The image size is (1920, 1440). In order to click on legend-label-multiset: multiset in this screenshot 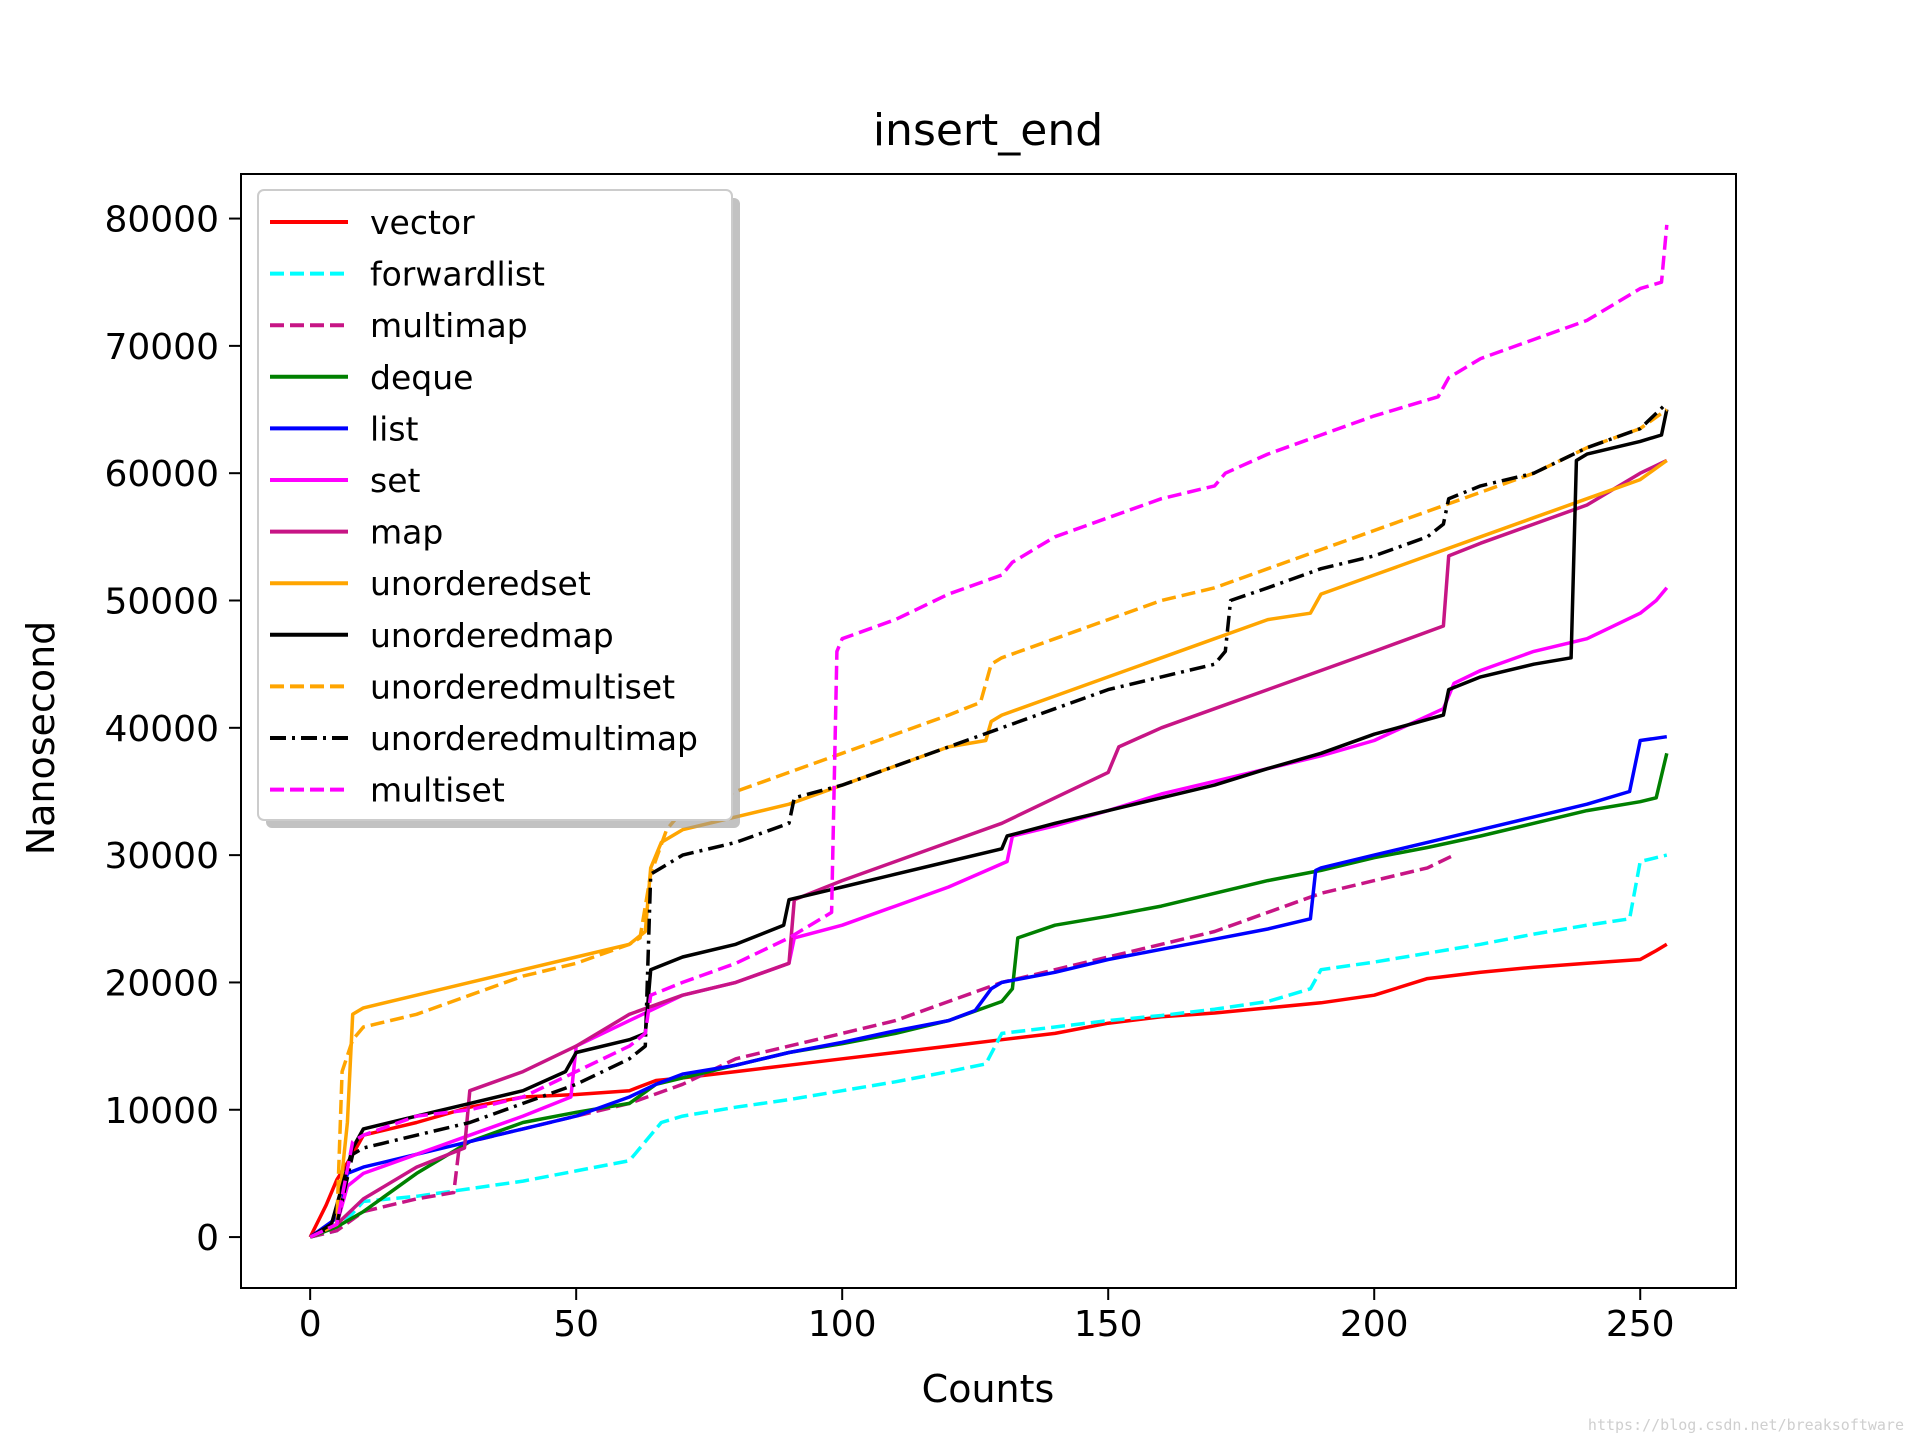, I will do `click(437, 790)`.